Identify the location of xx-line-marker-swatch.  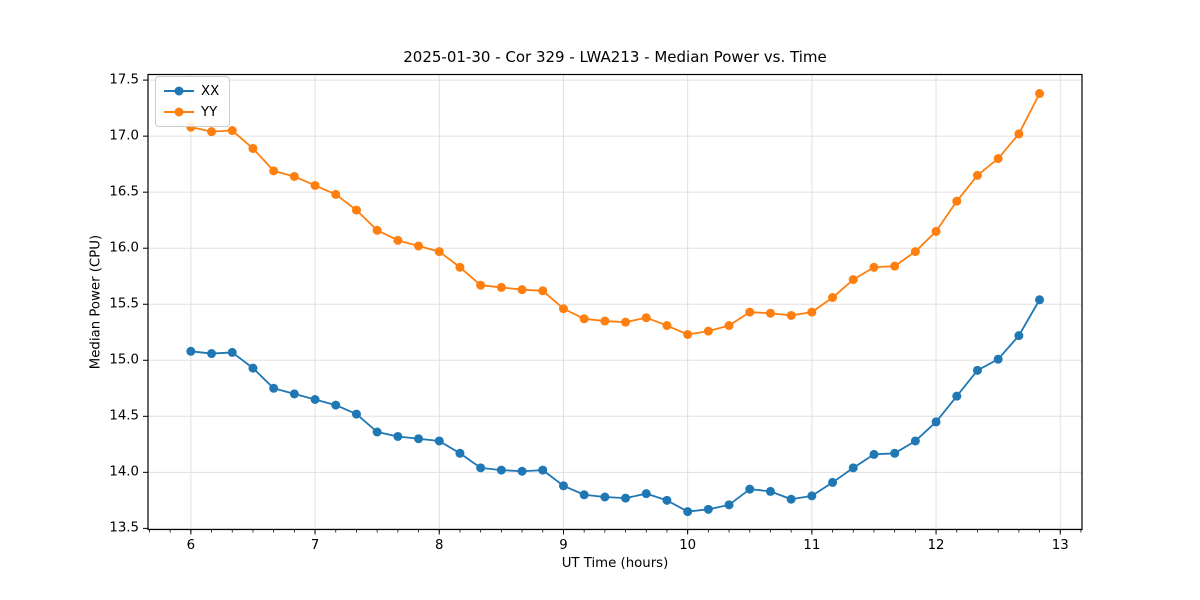
(179, 91).